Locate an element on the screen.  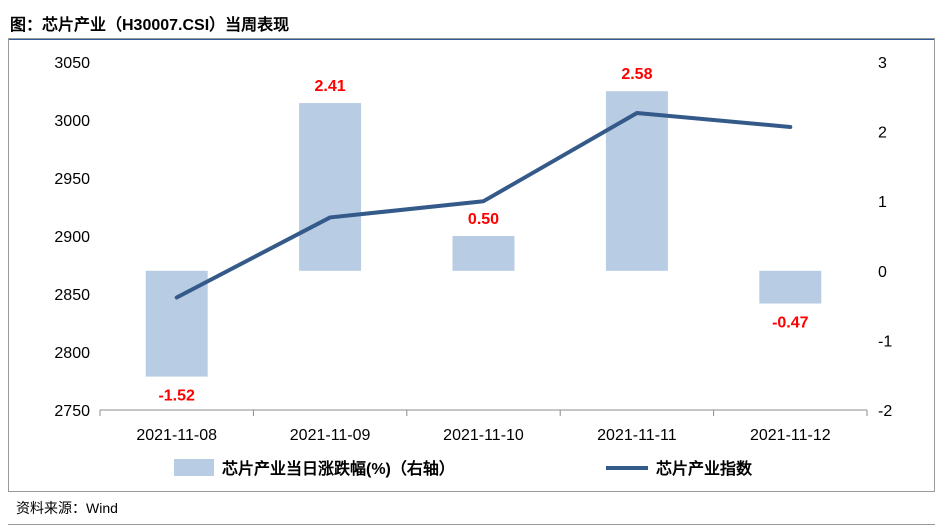
right-axis-tick-label: 3 is located at coordinates (882, 63).